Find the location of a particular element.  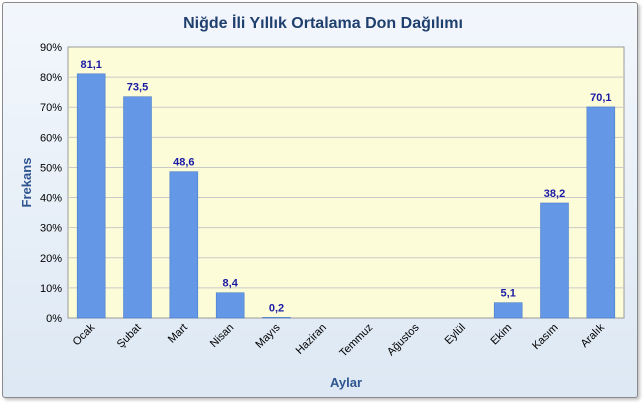

data-label-11: 38,2 is located at coordinates (554, 194).